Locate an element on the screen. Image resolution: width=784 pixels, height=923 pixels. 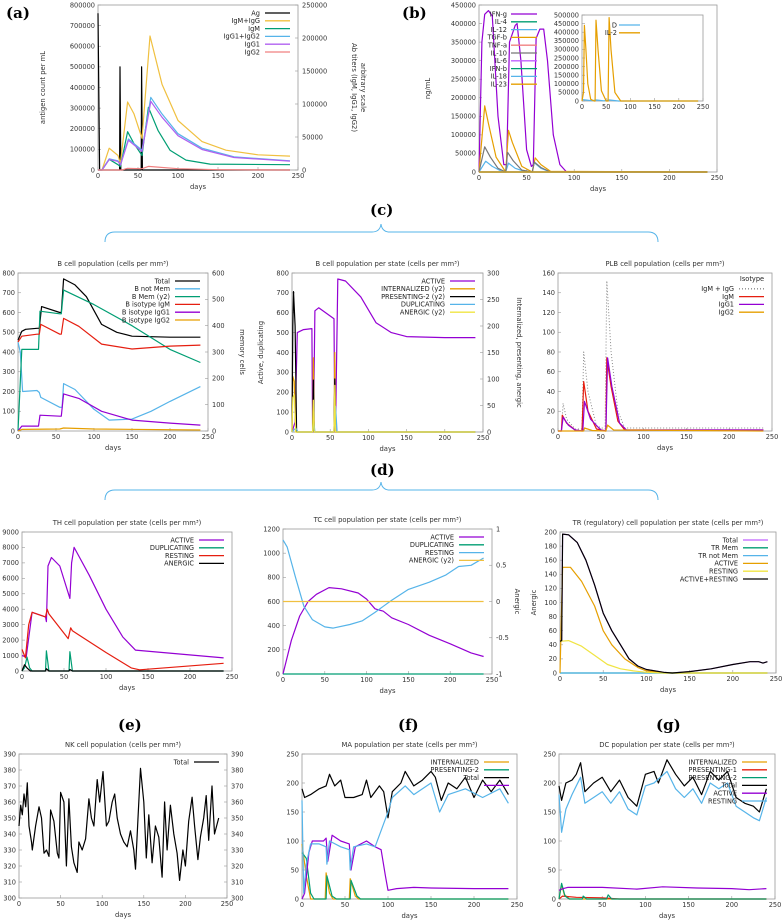
y2-tick-label: 200 is located at coordinates (493, 326).